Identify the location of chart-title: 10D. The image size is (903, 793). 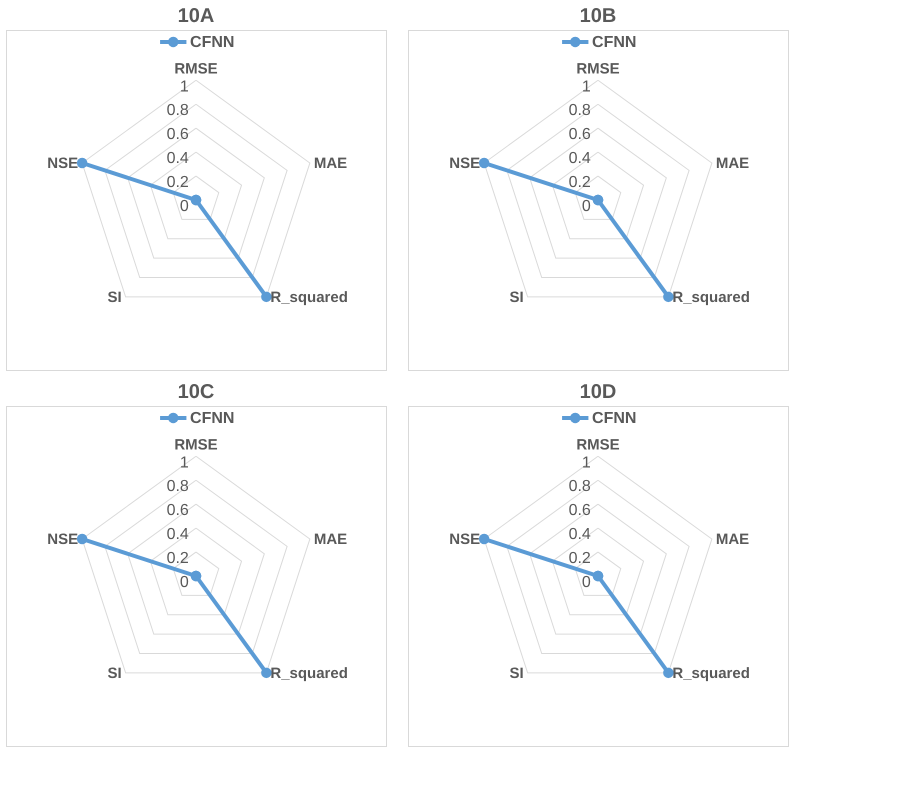
(598, 392).